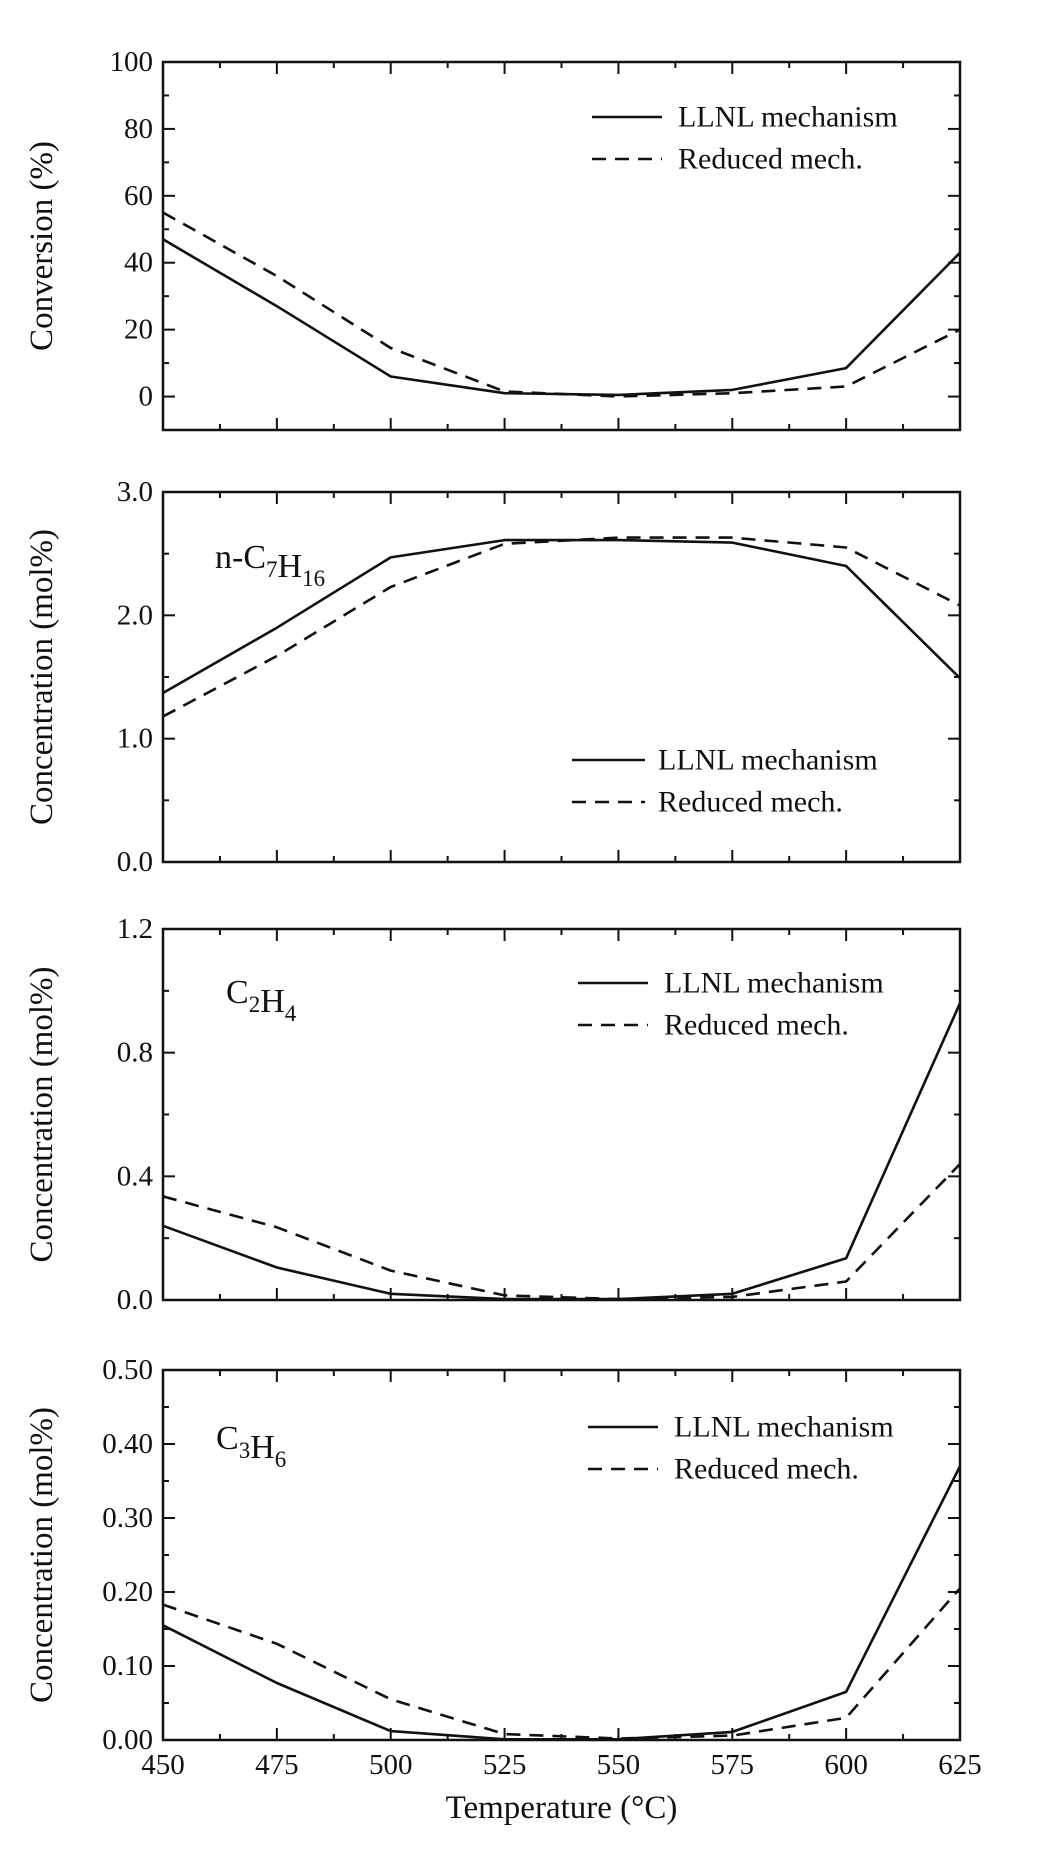 The image size is (1063, 1852). Describe the element at coordinates (146, 397) in the screenshot. I see `y-tick-label: 0` at that location.